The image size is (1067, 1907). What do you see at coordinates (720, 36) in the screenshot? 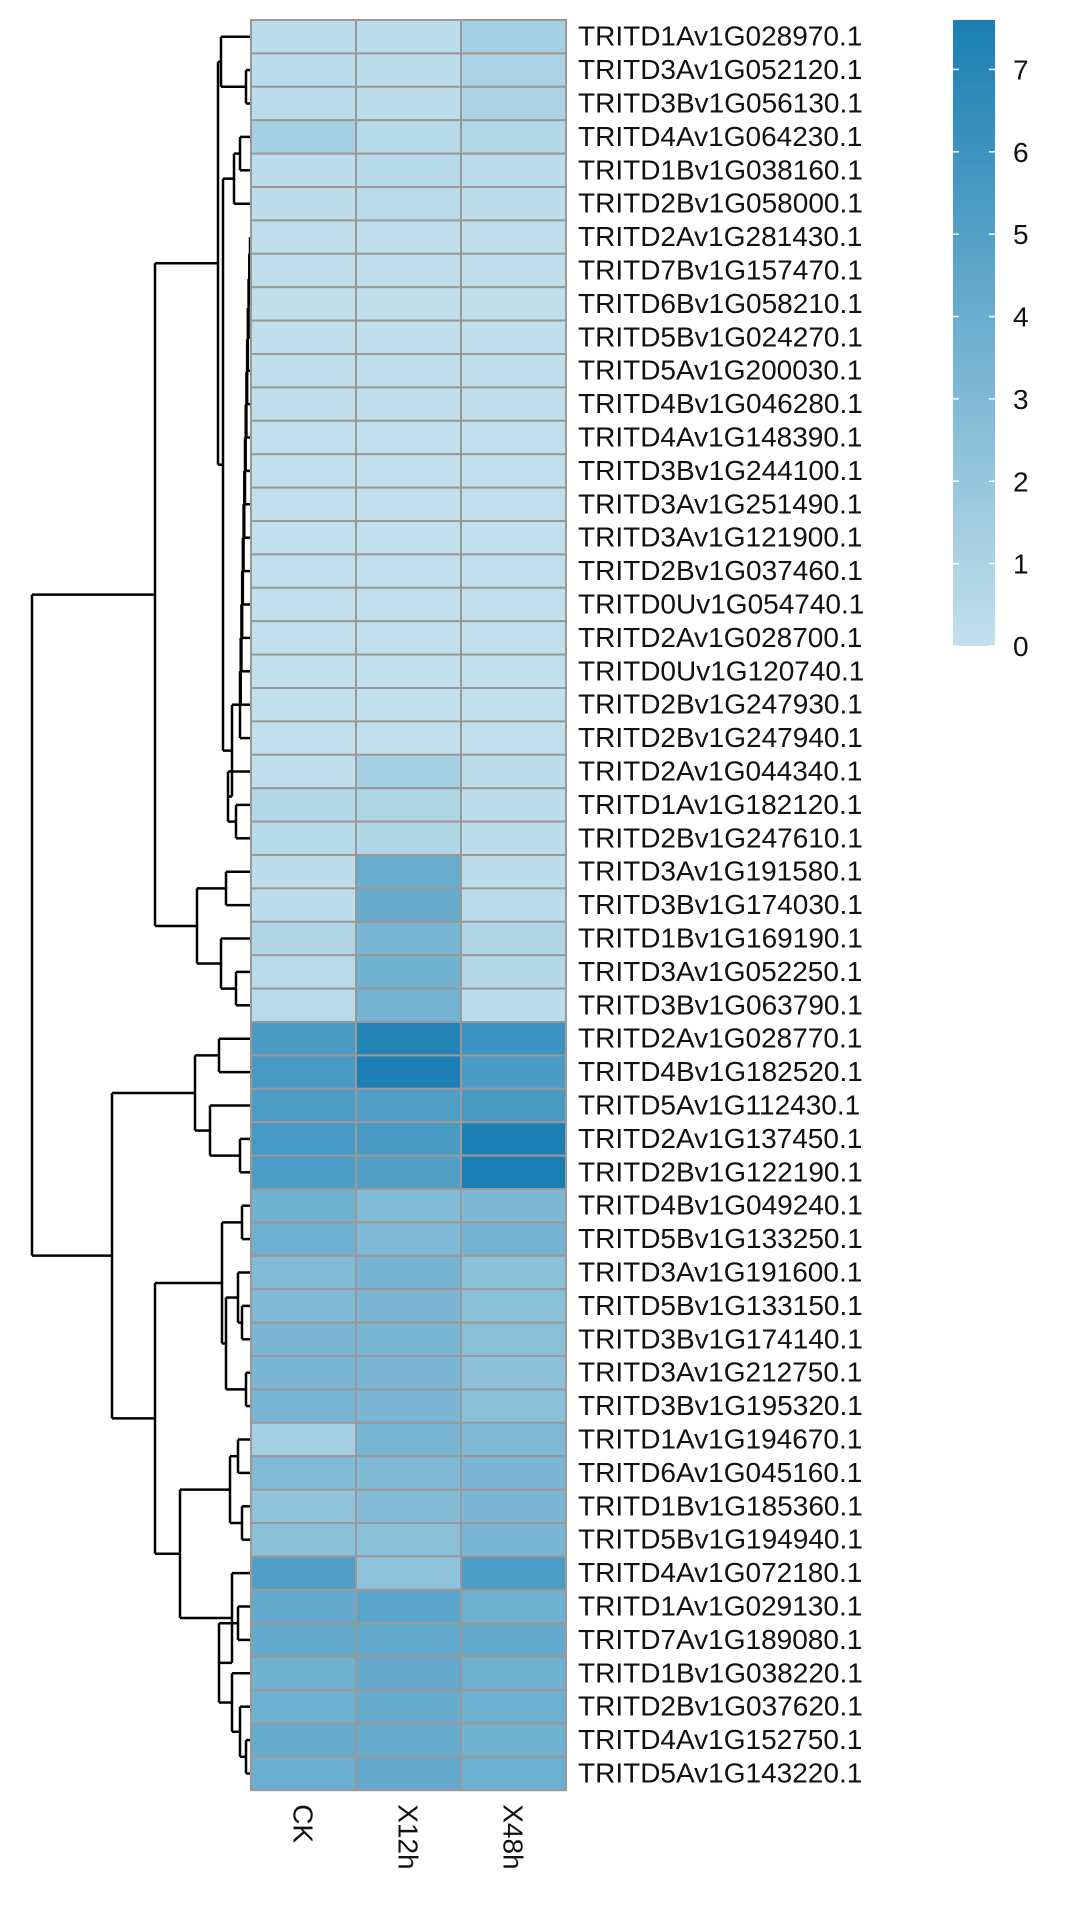
I see `row-label: TRITD1Av1G028970.1` at bounding box center [720, 36].